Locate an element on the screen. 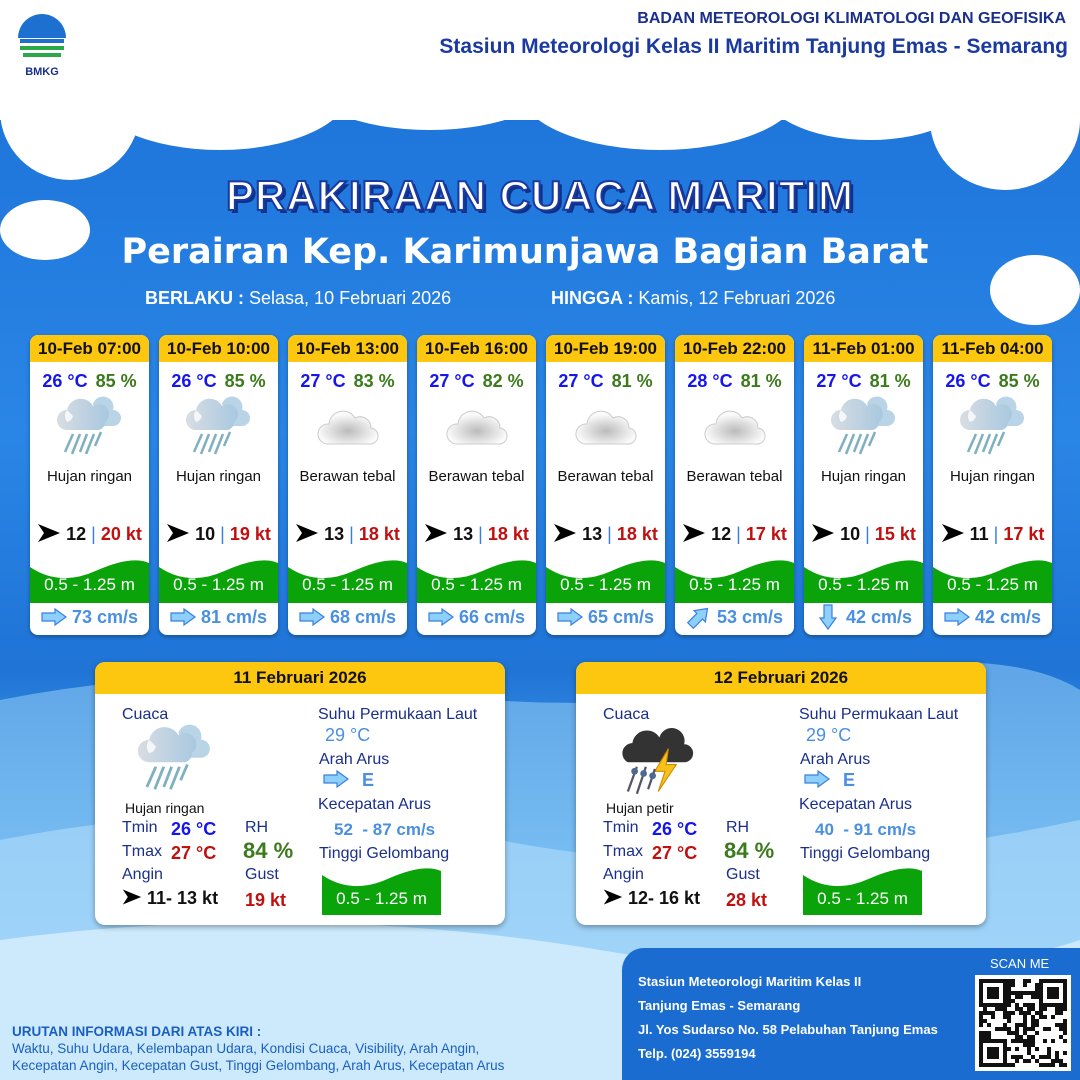  valid-from: BERLAKU : Selasa, 10 Februari 2026 is located at coordinates (298, 298).